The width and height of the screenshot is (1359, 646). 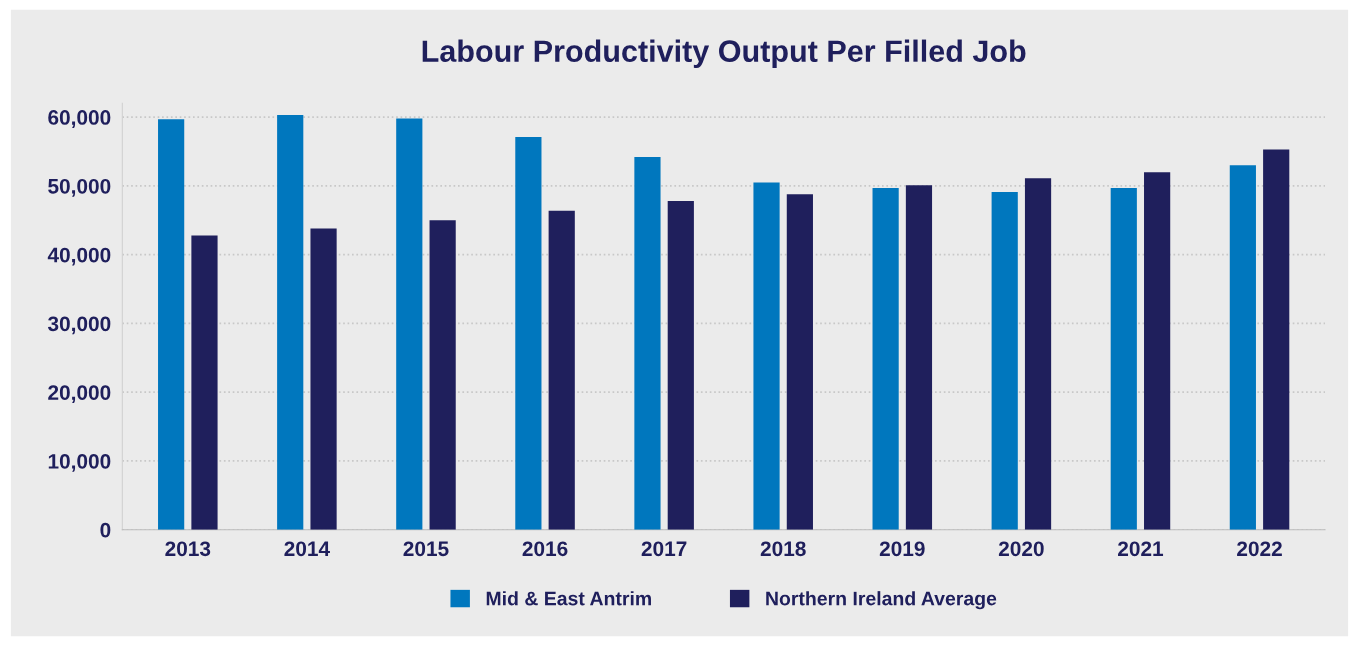 I want to click on x-tick-label: 2016, so click(x=545, y=549).